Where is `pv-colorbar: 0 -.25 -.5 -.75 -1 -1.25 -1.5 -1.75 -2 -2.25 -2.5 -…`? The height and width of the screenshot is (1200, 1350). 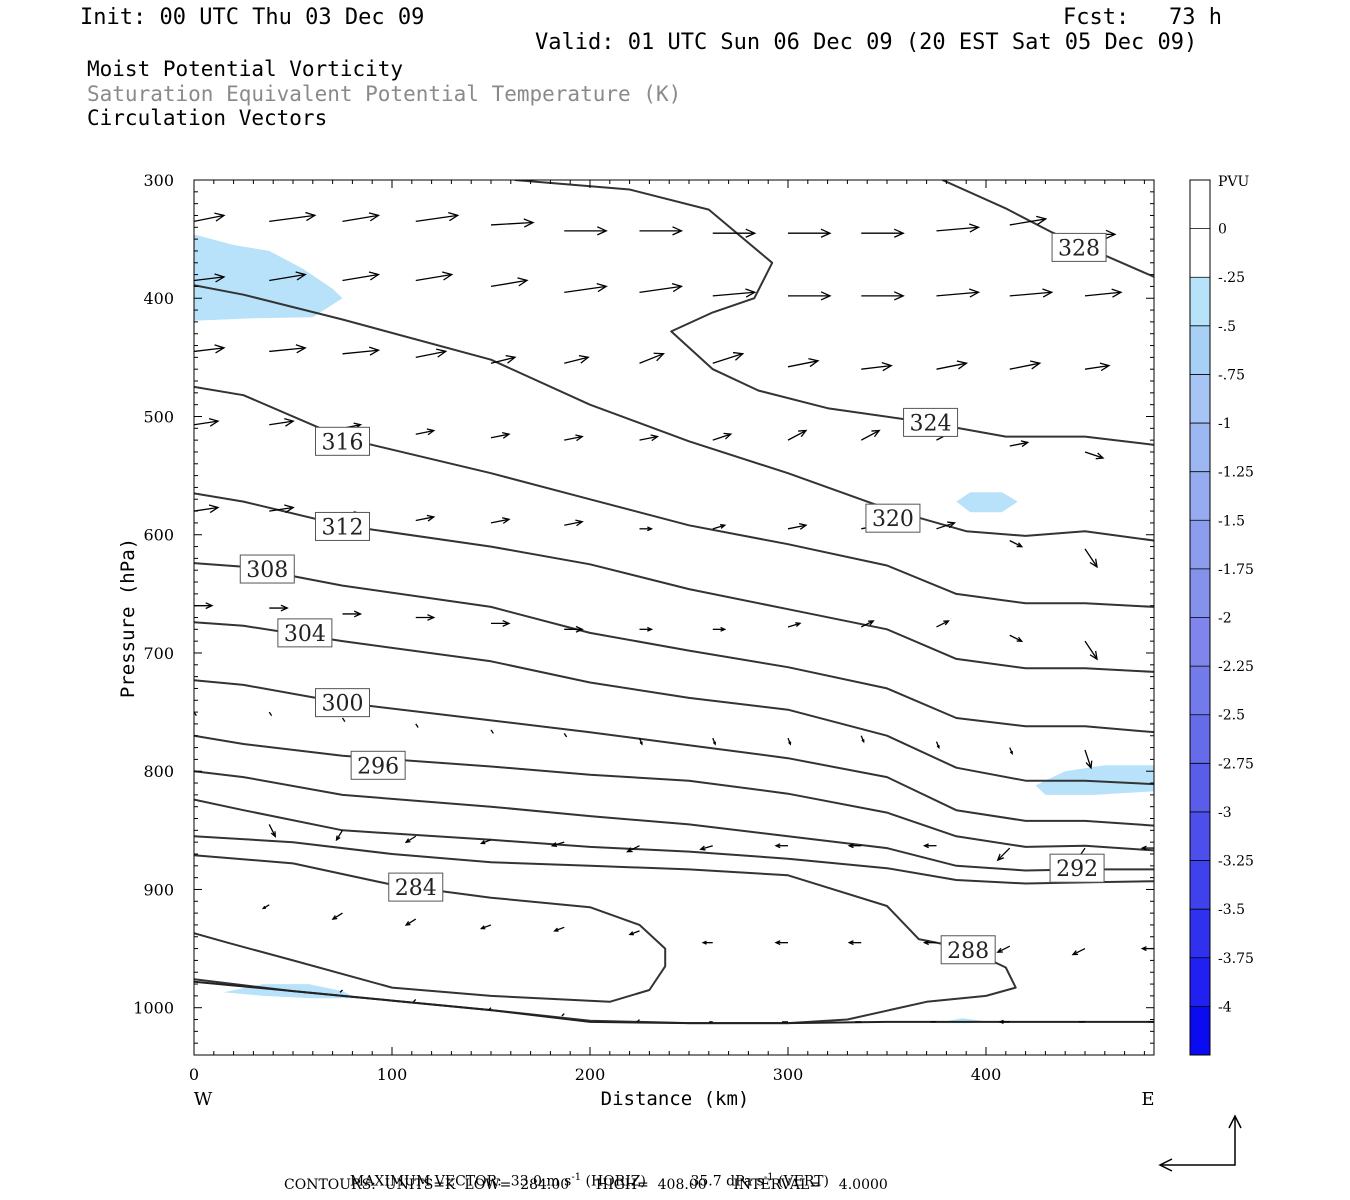 pv-colorbar: 0 -.25 -.5 -.75 -1 -1.25 -1.5 -1.75 -2 -2.25 -2.5 -… is located at coordinates (1221, 617).